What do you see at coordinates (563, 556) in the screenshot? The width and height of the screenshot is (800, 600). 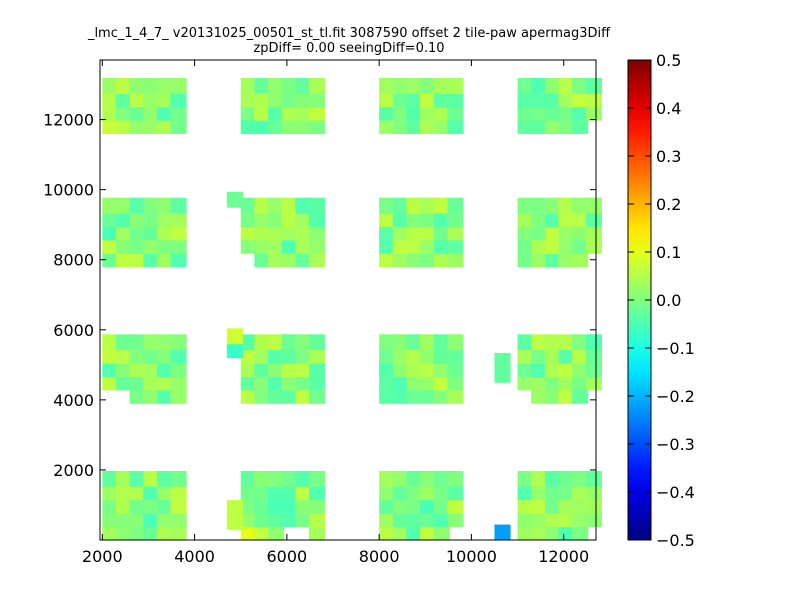 I see `x-tick-label: 12000` at bounding box center [563, 556].